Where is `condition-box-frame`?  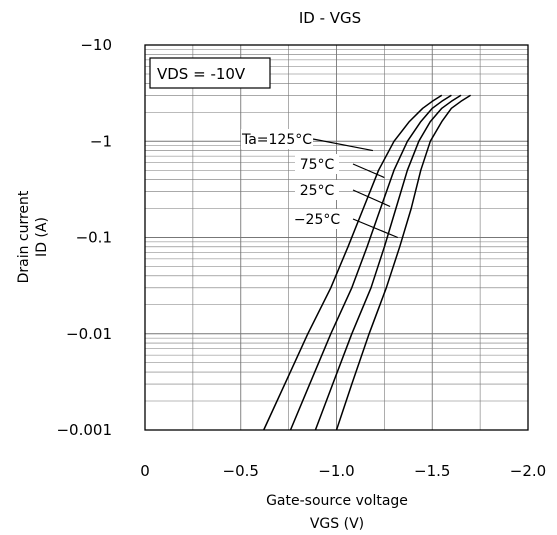
condition-box-frame is located at coordinates (210, 73).